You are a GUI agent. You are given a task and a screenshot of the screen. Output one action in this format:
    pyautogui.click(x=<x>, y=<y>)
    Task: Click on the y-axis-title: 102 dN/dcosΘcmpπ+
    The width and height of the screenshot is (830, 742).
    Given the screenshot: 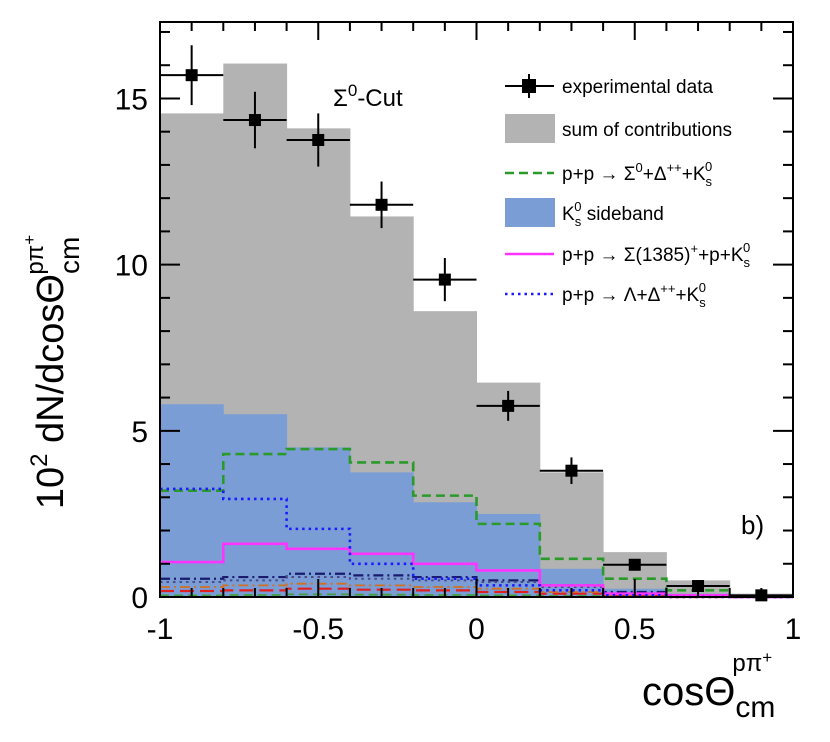 What is the action you would take?
    pyautogui.click(x=52, y=372)
    